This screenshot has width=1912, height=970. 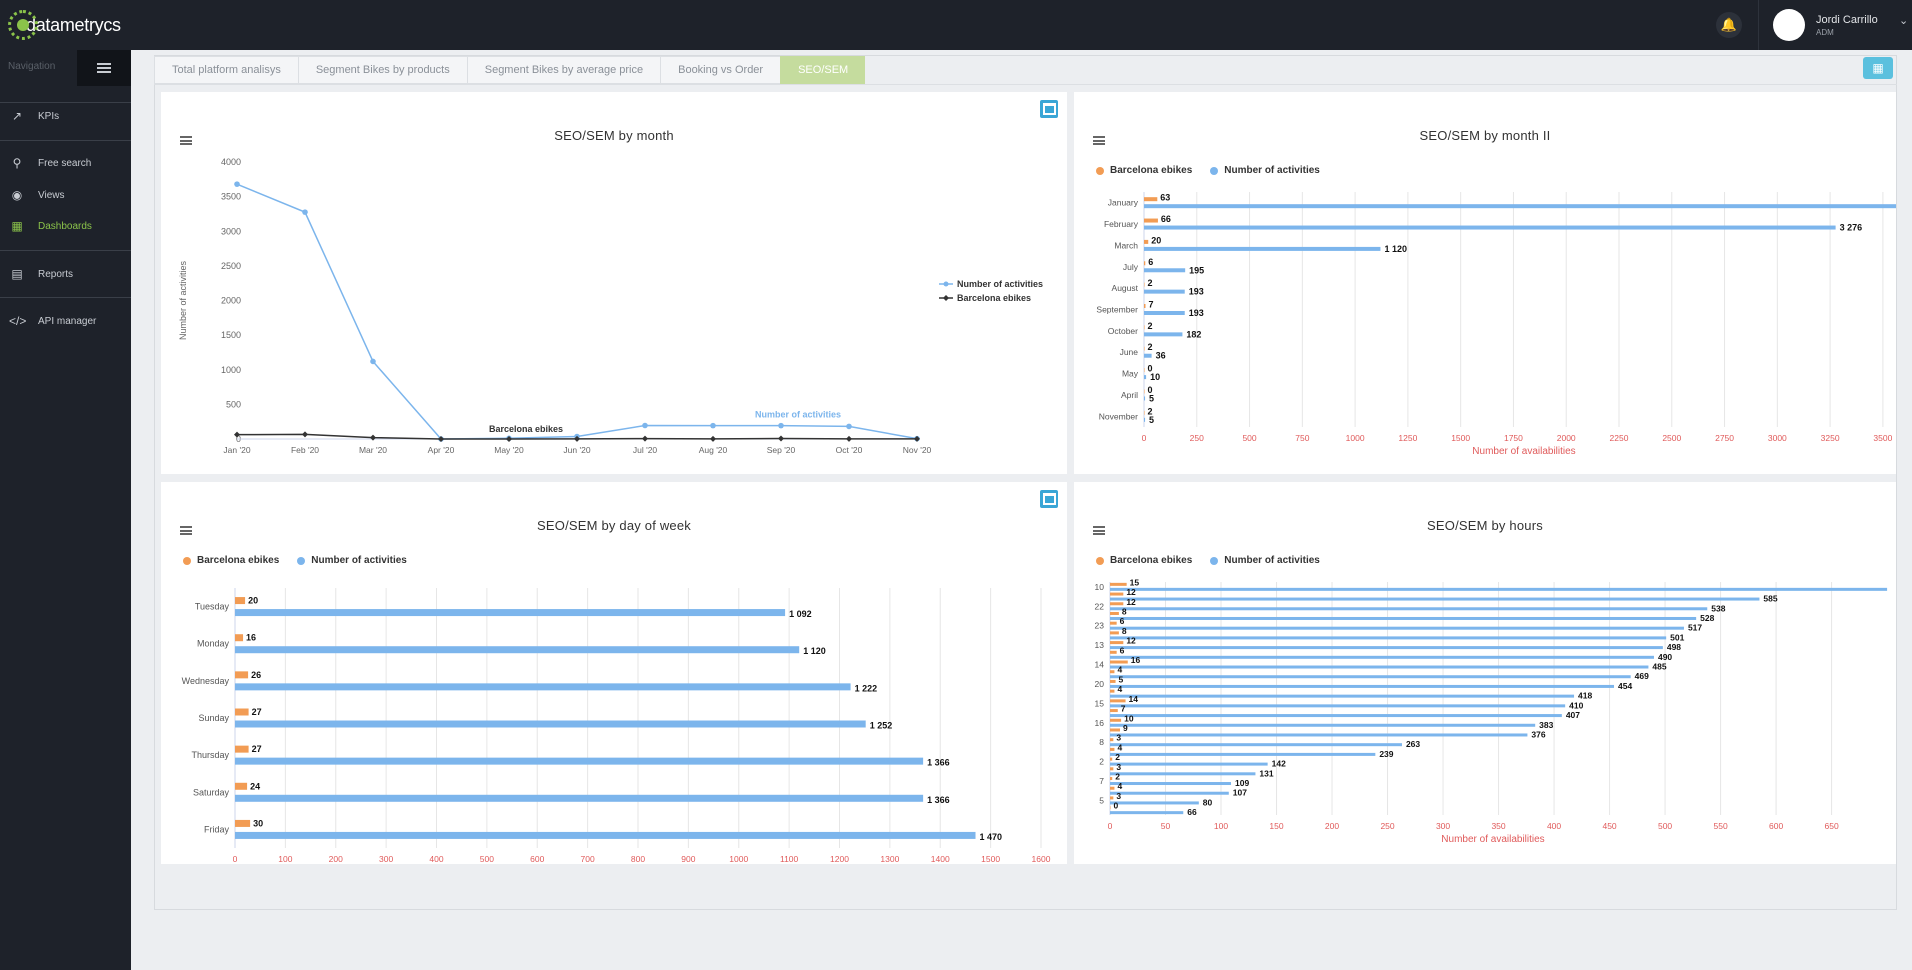 I want to click on data-label: 1 252, so click(x=881, y=726).